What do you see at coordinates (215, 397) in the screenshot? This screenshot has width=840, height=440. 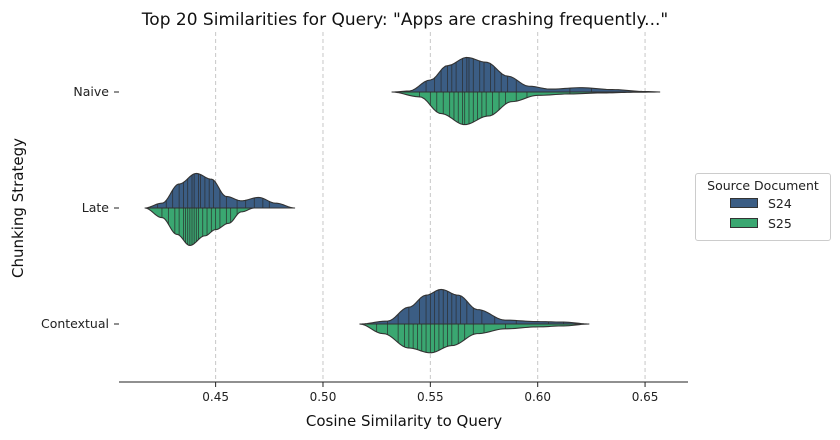 I see `x-tick-label: 0.45` at bounding box center [215, 397].